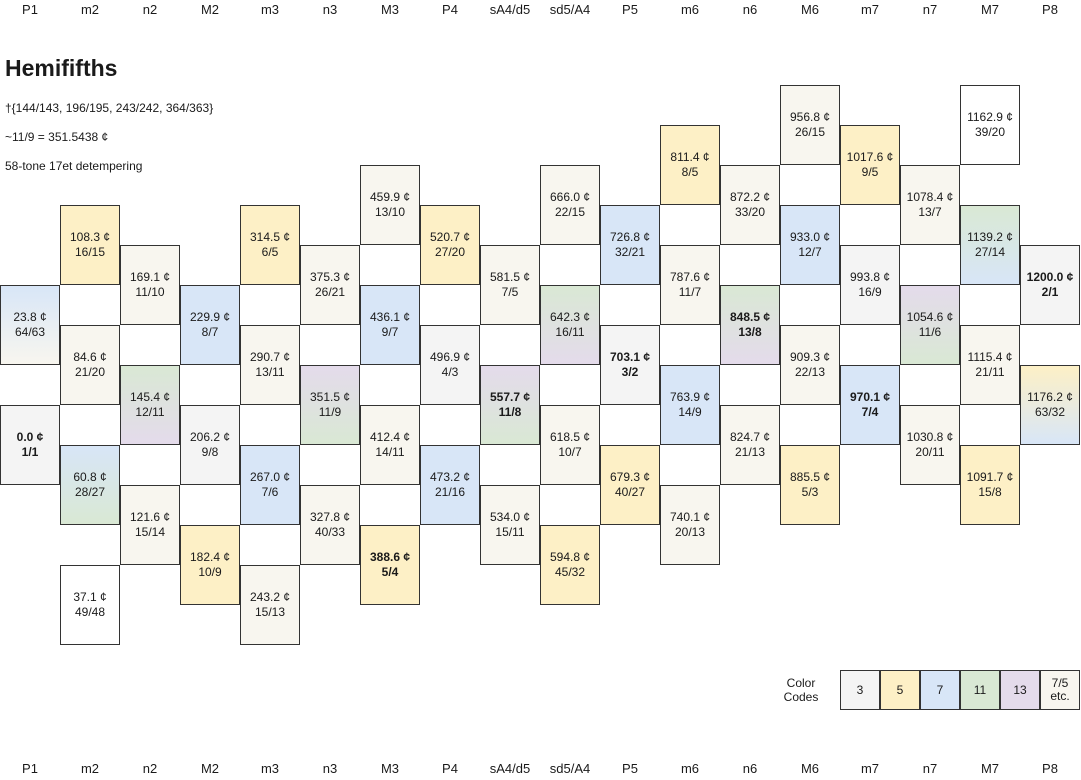  Describe the element at coordinates (870, 397) in the screenshot. I see `cents-value: 970.1 ¢` at that location.